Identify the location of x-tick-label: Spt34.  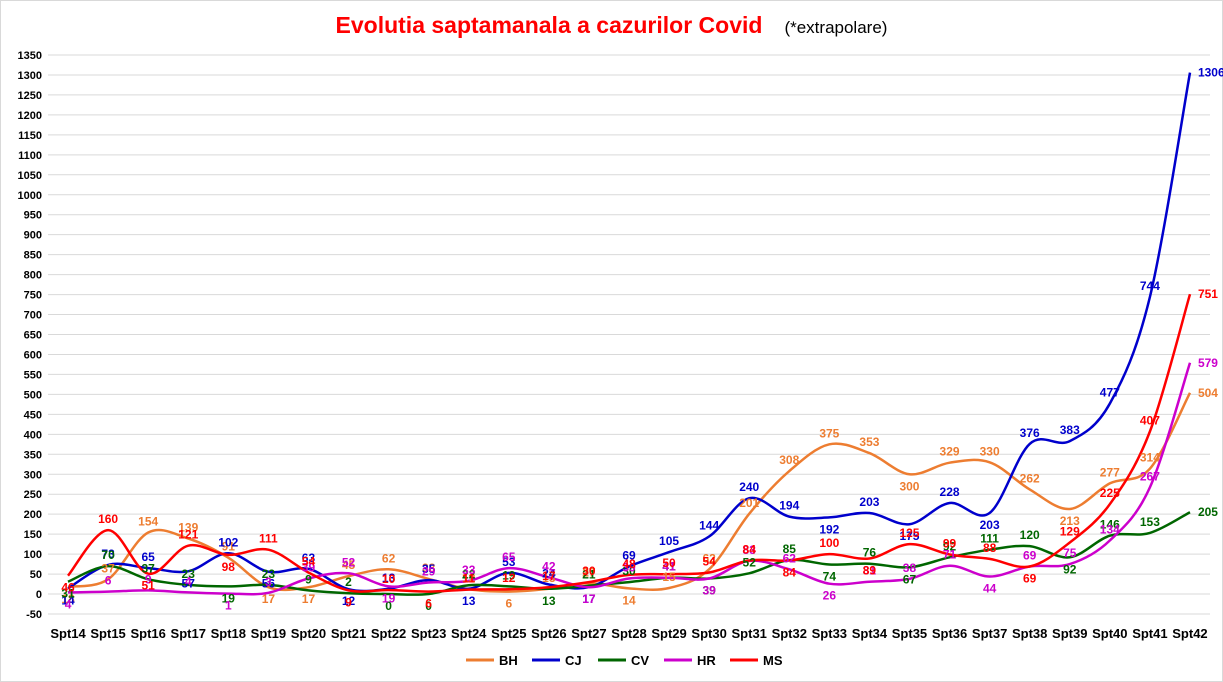
(870, 633).